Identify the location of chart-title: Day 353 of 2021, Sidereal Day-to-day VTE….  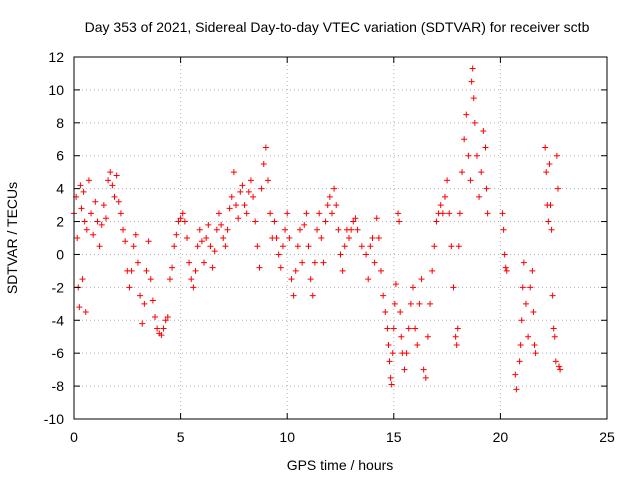
(337, 27).